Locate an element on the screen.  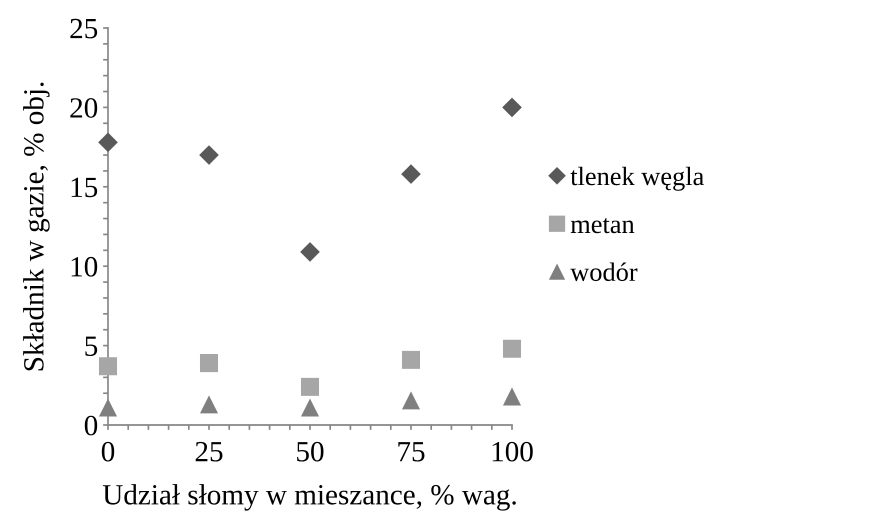
y-tick-label: 0 is located at coordinates (91, 426).